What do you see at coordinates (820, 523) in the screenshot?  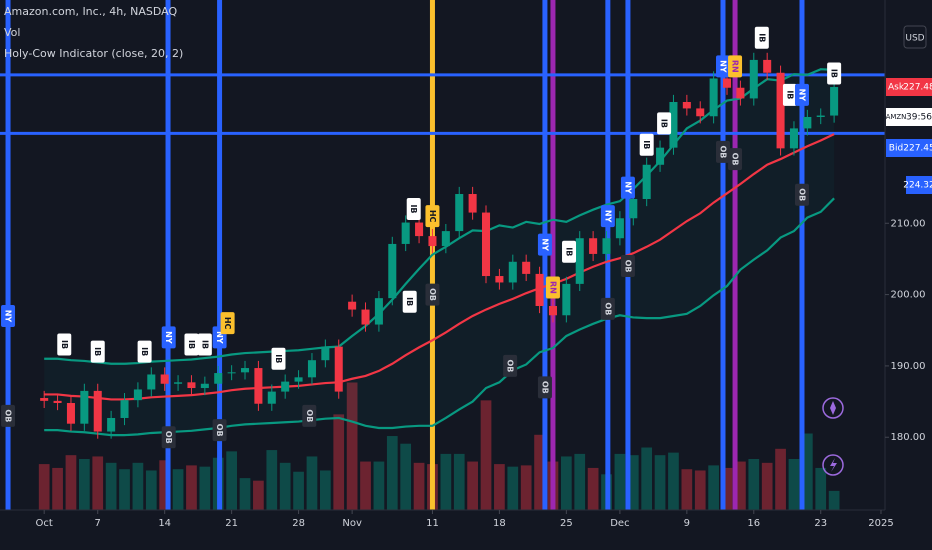 I see `x-tick-label: 23` at bounding box center [820, 523].